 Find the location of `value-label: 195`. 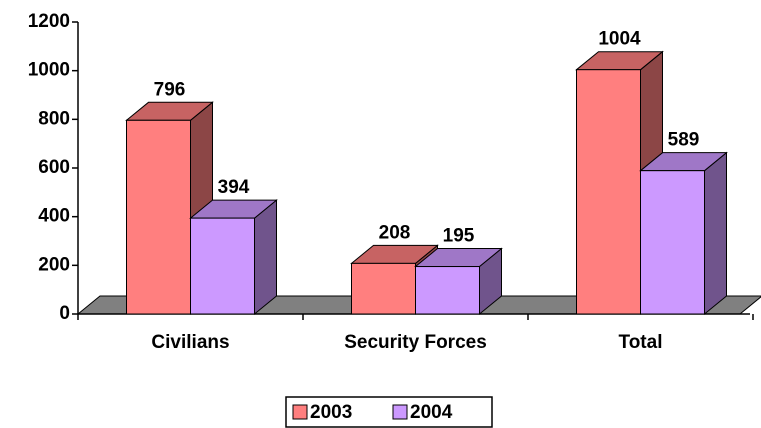

value-label: 195 is located at coordinates (459, 236).